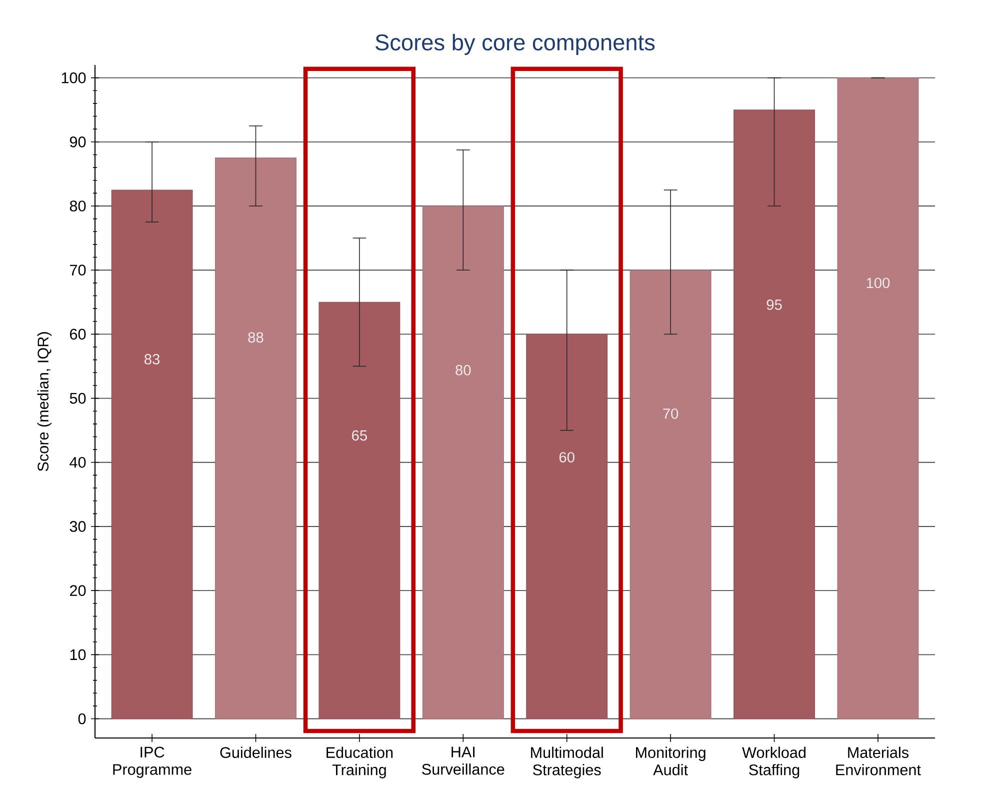 Image resolution: width=991 pixels, height=796 pixels. Describe the element at coordinates (78, 526) in the screenshot. I see `y-tick-label: 30` at that location.